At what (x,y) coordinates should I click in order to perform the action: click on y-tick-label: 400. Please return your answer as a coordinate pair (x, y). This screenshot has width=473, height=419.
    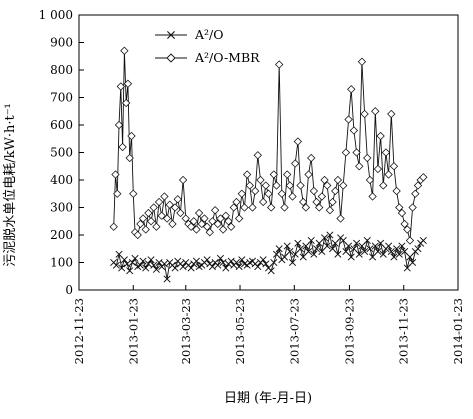
    Looking at the image, I should click on (61, 180).